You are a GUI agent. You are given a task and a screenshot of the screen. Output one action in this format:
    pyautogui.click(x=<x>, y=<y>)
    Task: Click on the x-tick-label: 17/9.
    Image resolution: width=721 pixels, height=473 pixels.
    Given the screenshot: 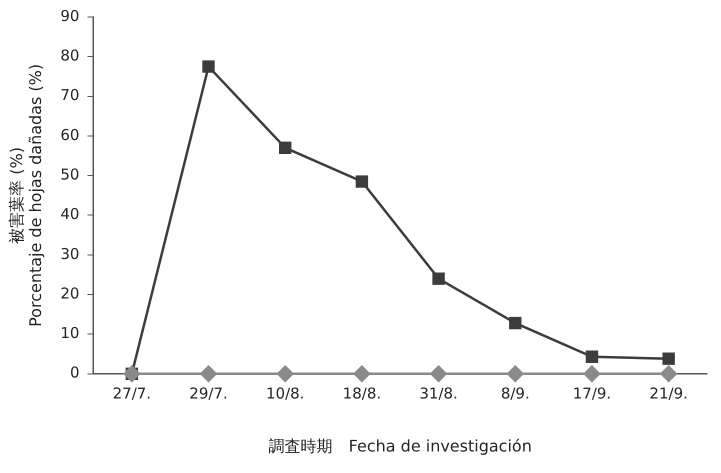 What is the action you would take?
    pyautogui.click(x=592, y=393)
    